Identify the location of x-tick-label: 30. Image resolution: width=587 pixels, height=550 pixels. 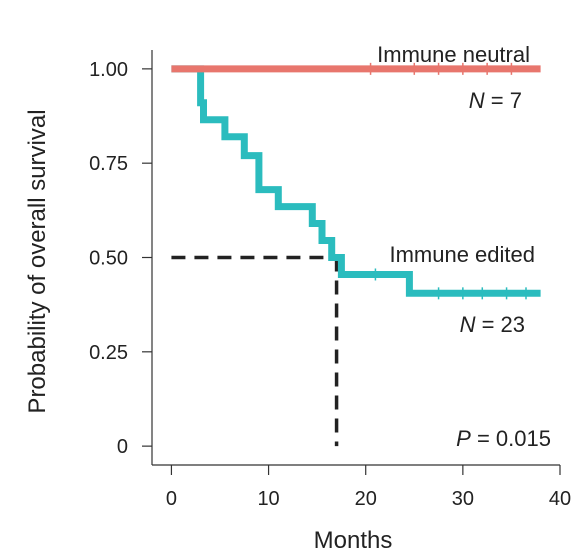
(463, 499).